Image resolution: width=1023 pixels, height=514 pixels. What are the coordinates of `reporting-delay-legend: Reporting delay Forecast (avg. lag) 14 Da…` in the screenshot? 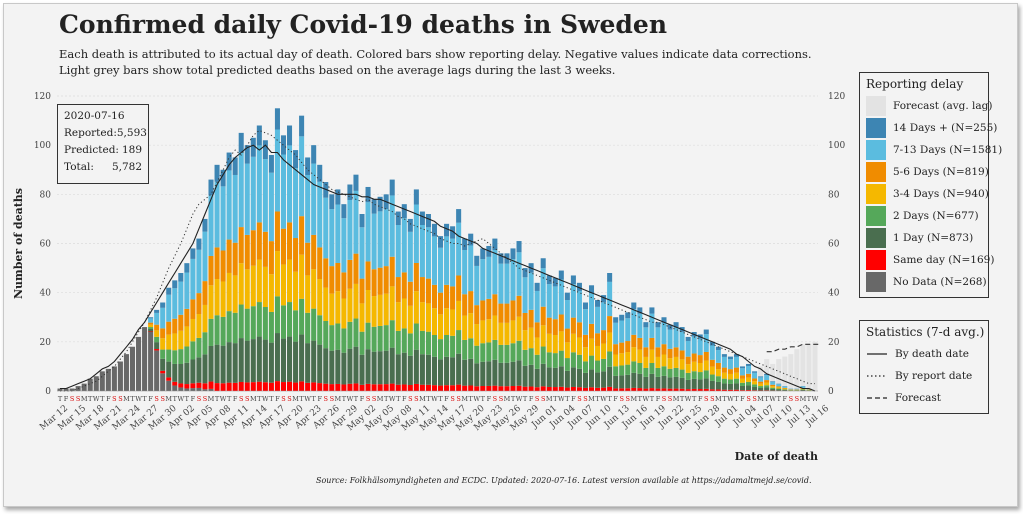 It's located at (930, 185).